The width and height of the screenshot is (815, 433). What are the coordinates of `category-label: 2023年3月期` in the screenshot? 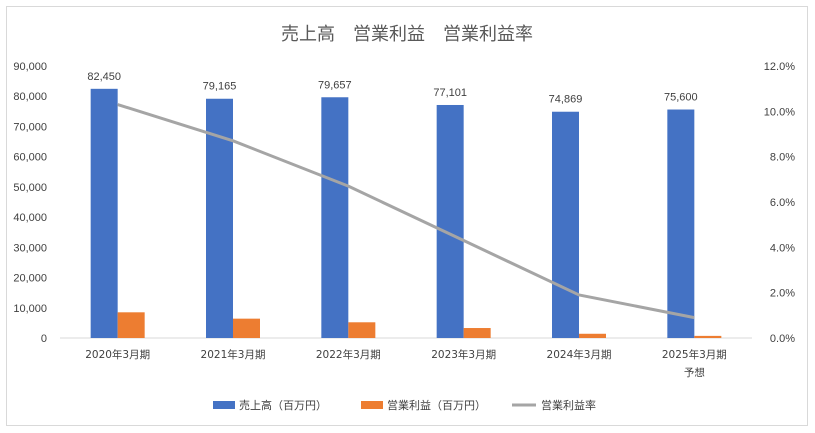 It's located at (463, 354).